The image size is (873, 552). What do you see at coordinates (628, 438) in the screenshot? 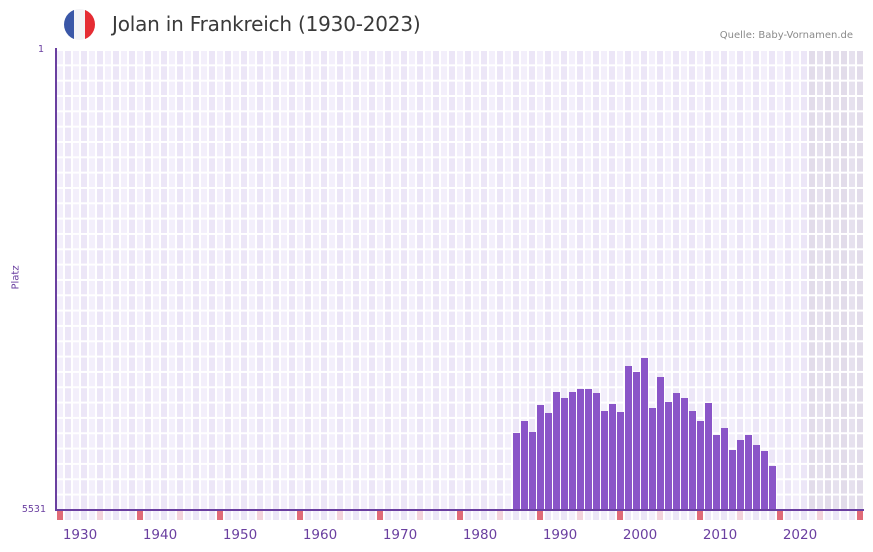
I see `bar-1999` at bounding box center [628, 438].